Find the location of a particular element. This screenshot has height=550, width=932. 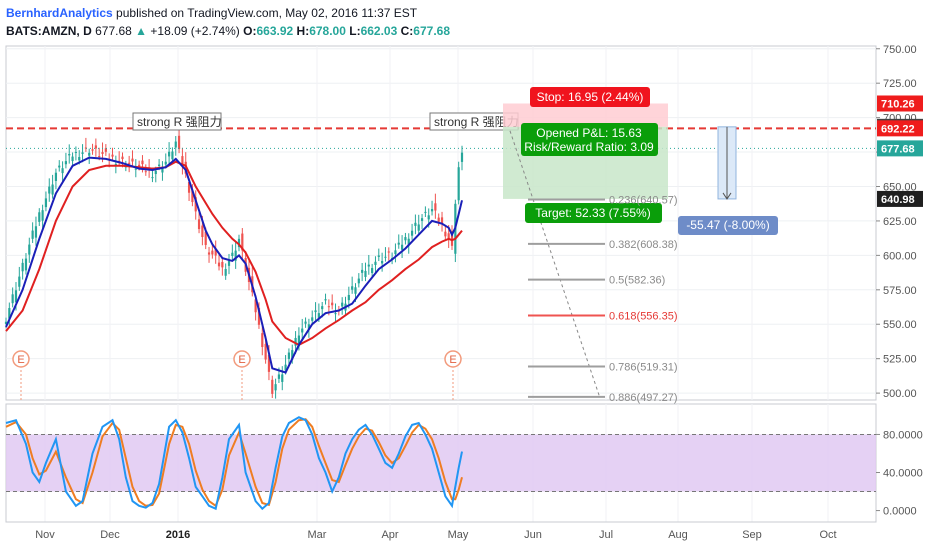

close-label: C: is located at coordinates (407, 31).